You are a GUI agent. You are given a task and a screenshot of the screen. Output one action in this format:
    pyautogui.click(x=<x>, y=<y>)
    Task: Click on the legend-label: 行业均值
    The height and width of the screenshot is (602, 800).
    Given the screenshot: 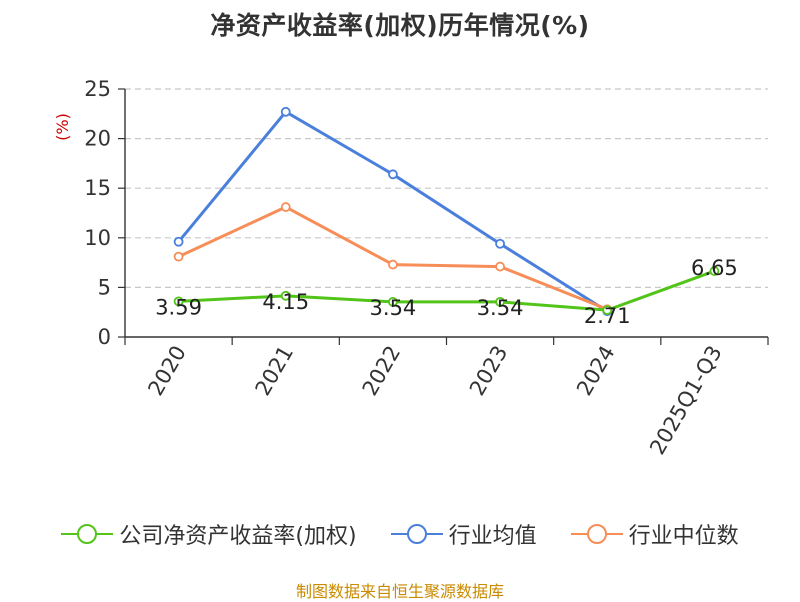 What is the action you would take?
    pyautogui.click(x=492, y=536)
    